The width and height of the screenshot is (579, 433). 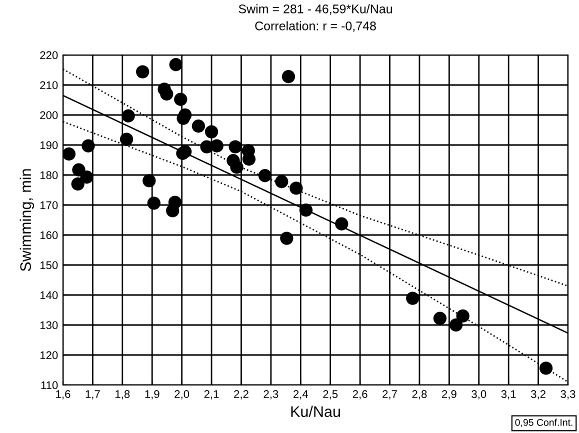 I want to click on text: 0,95 Conf.Int., so click(x=543, y=423).